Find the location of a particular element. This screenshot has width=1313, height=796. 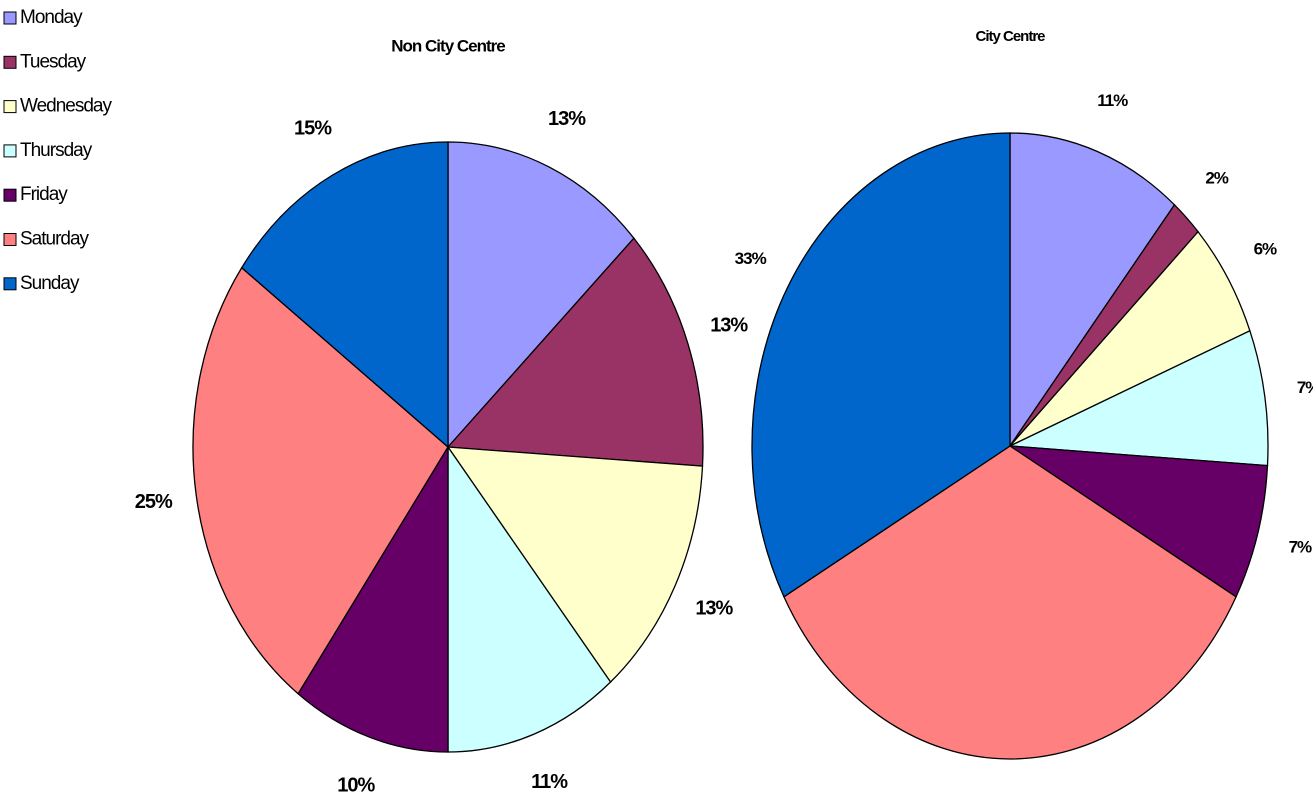

data-label: 25% is located at coordinates (154, 502).